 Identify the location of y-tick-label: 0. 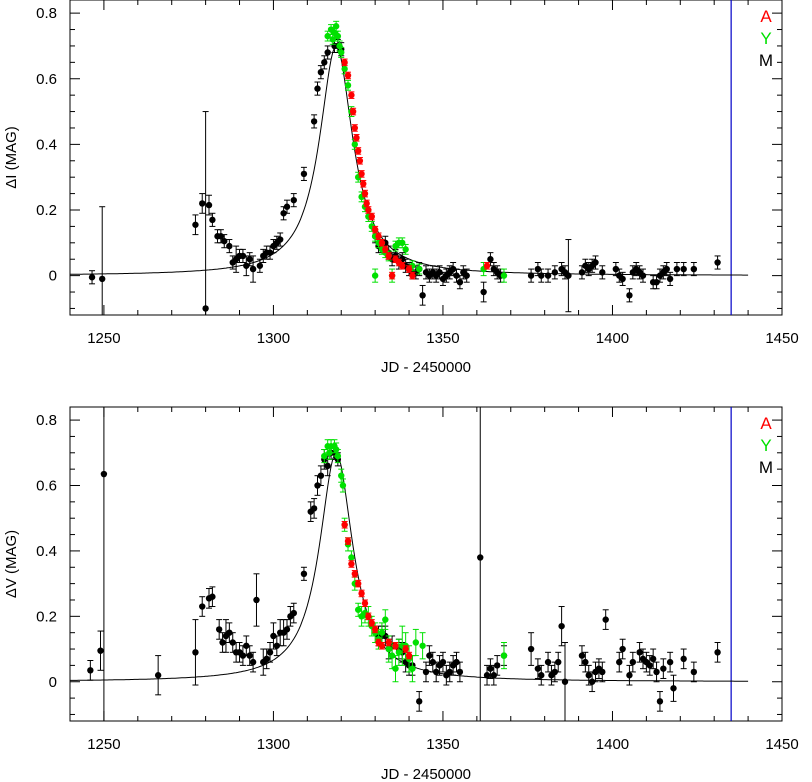
(53, 682).